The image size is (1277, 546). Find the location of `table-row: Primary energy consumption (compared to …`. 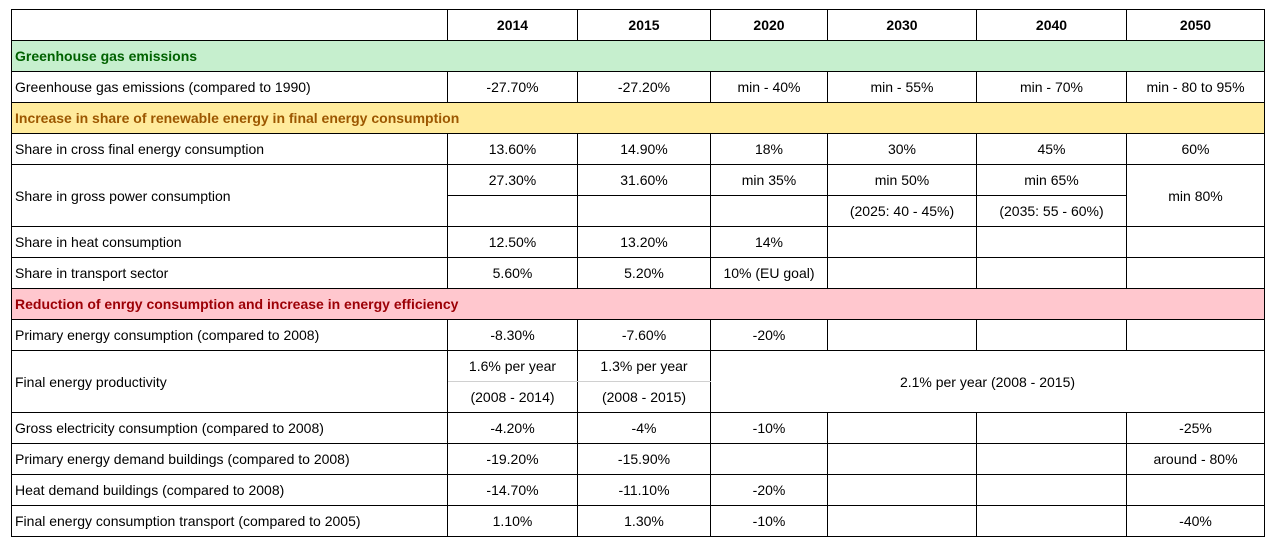

table-row: Primary energy consumption (compared to … is located at coordinates (638, 335).